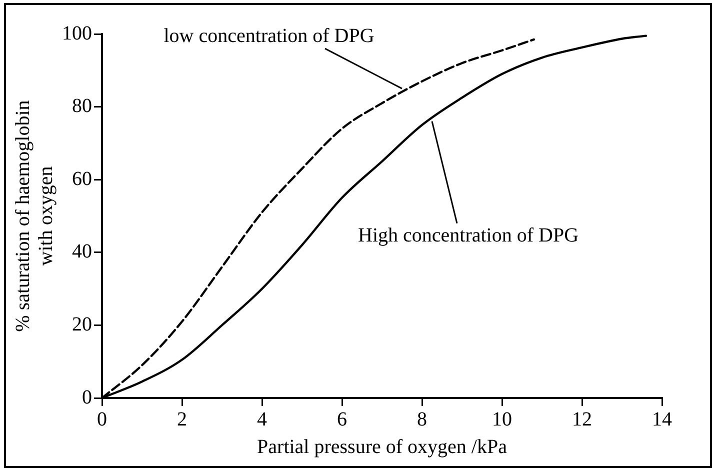 The height and width of the screenshot is (469, 714). I want to click on y-tick-label: 20, so click(82, 324).